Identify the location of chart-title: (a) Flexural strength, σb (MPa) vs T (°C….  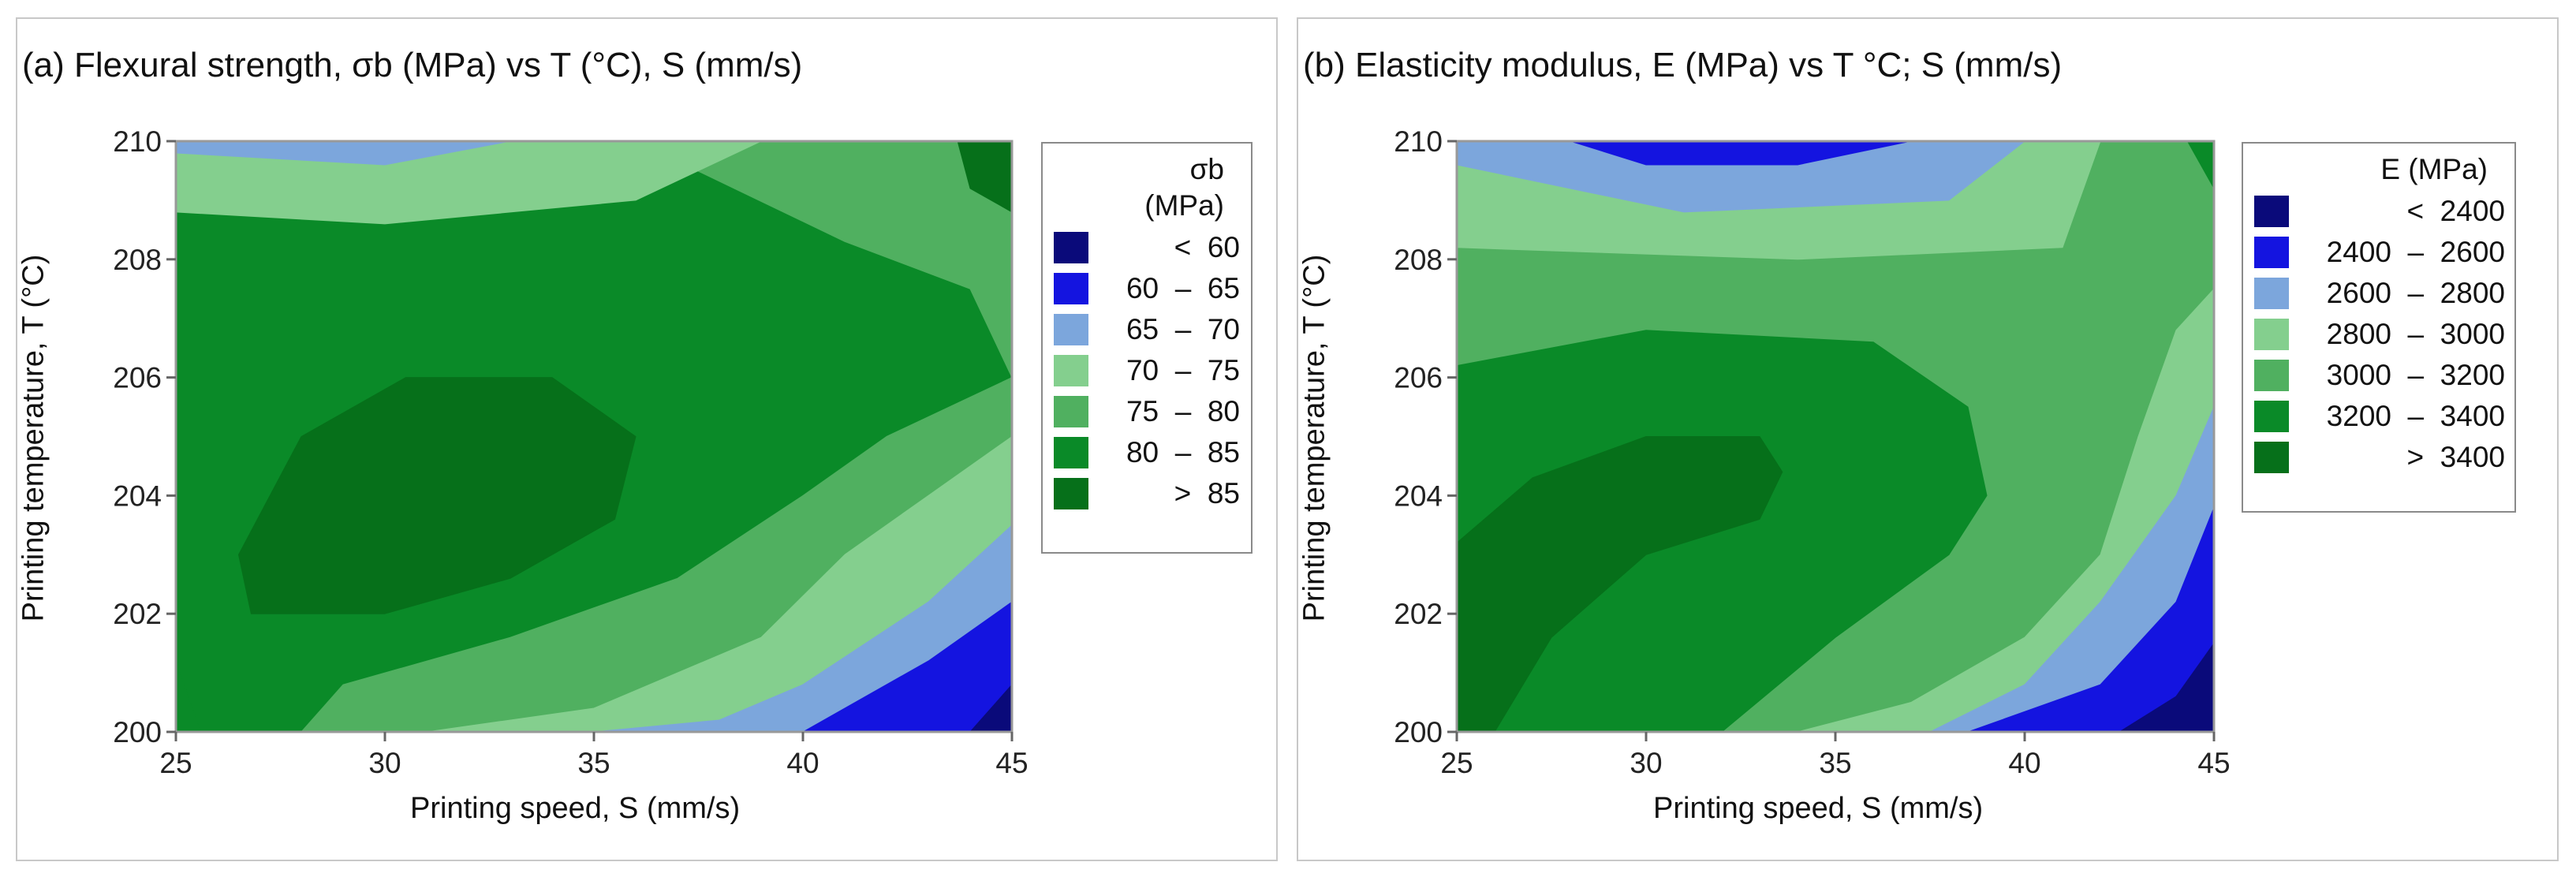
(412, 65).